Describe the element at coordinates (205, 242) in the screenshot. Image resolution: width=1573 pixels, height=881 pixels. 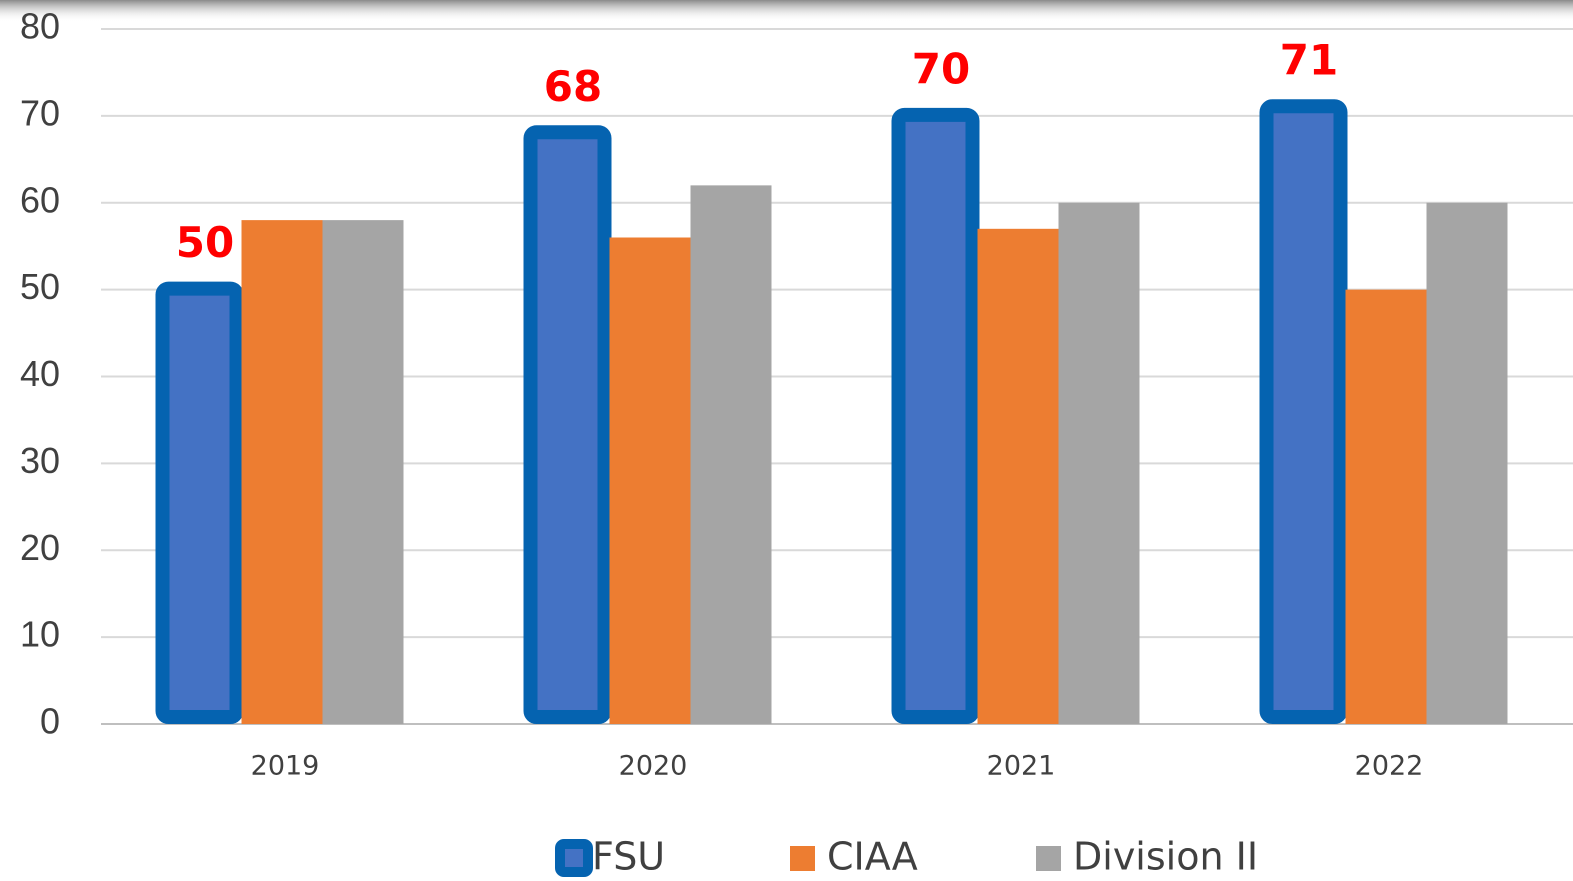
I see `data-label: 50` at that location.